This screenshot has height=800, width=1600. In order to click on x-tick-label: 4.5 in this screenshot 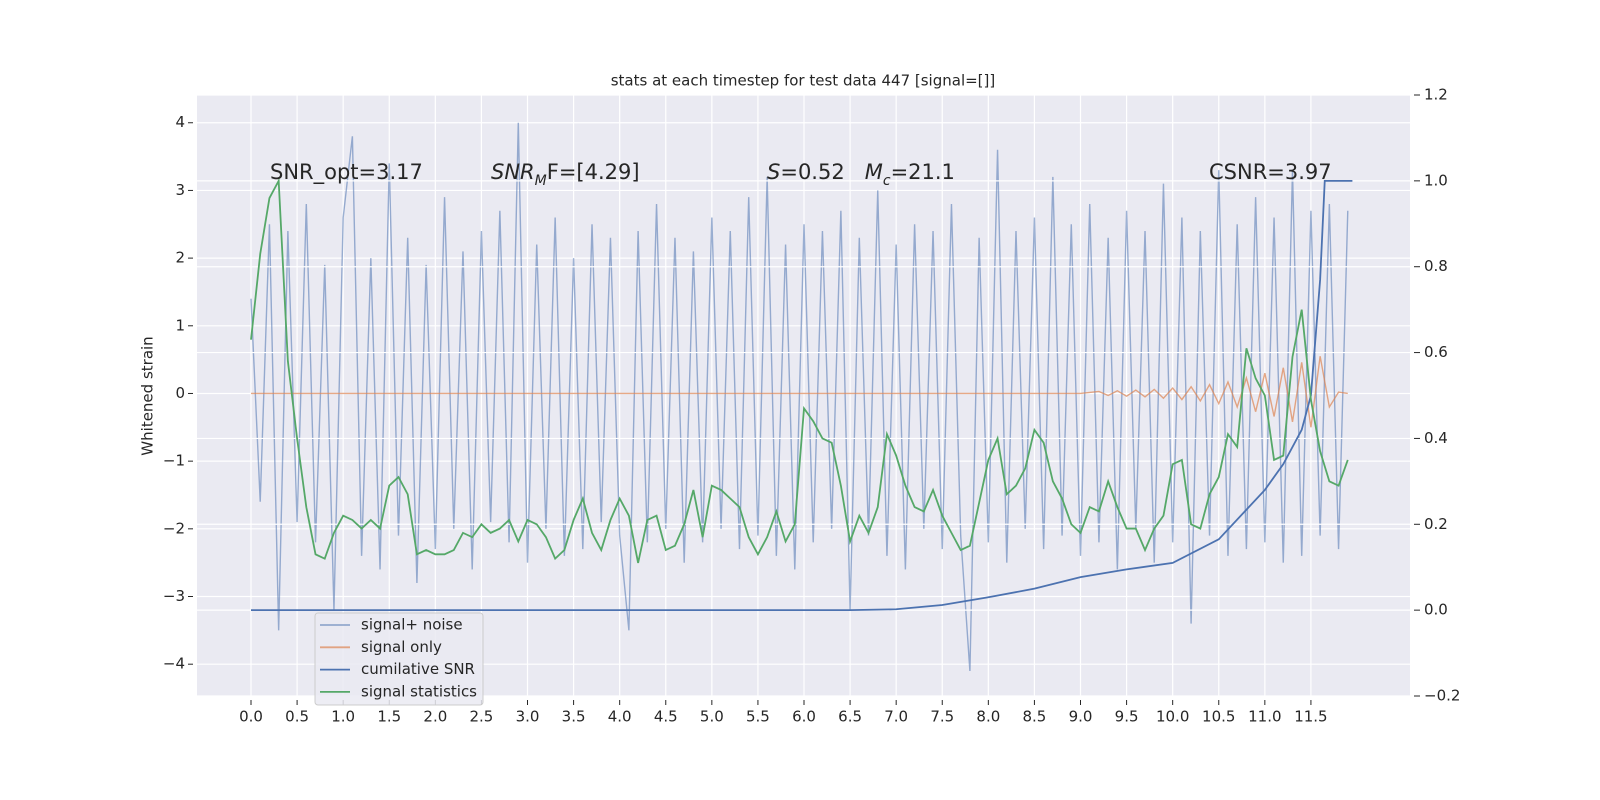, I will do `click(666, 717)`.